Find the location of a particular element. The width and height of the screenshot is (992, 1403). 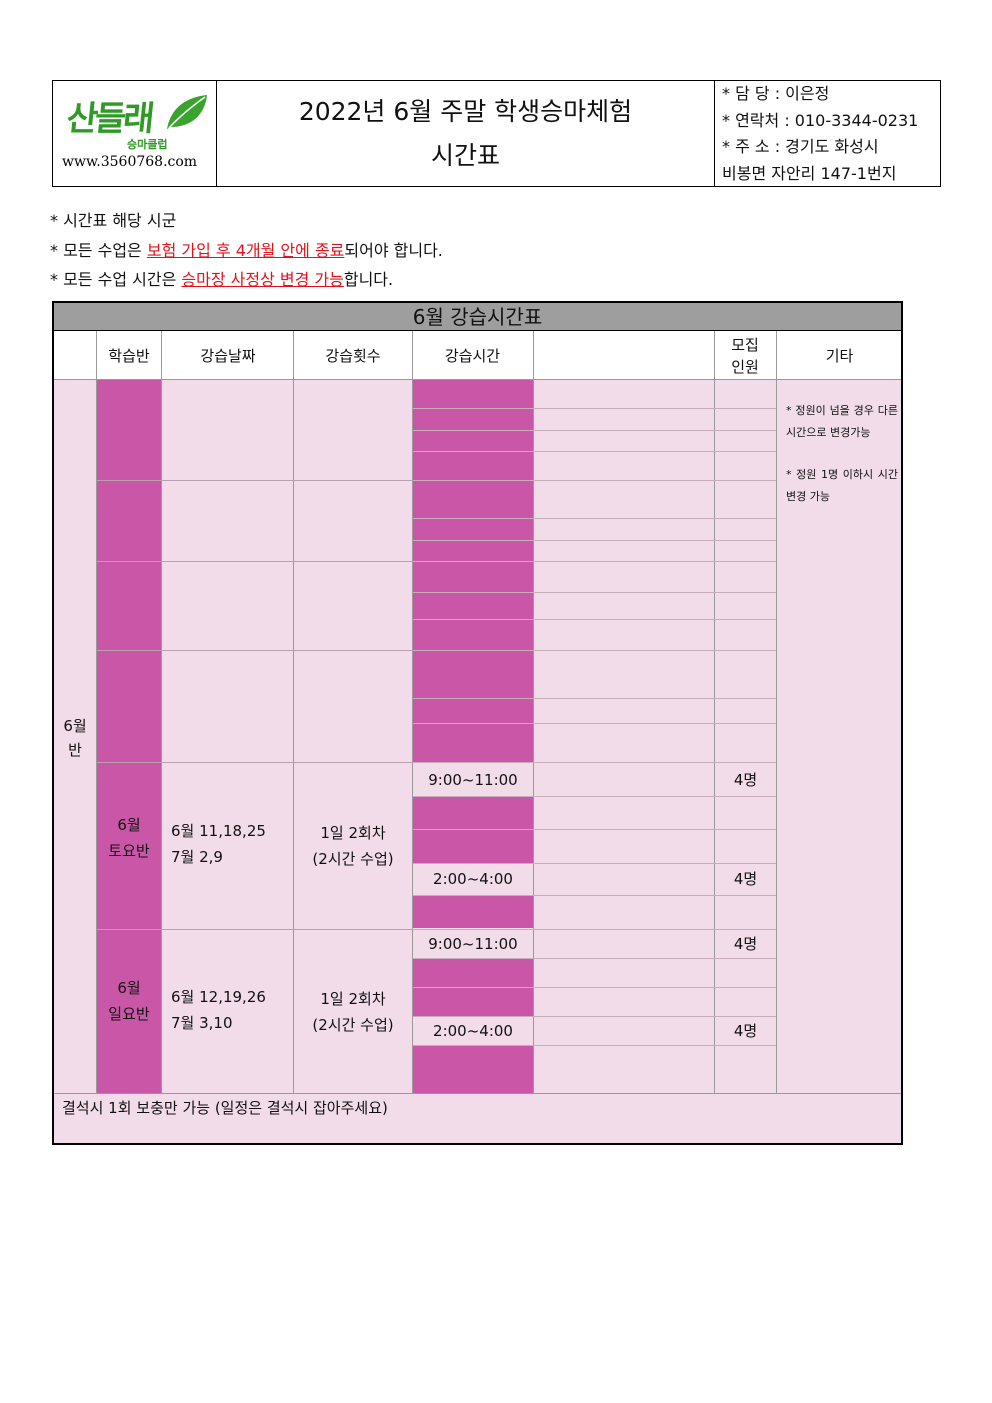

col-header-sessions: 강습횟수 is located at coordinates (353, 355).